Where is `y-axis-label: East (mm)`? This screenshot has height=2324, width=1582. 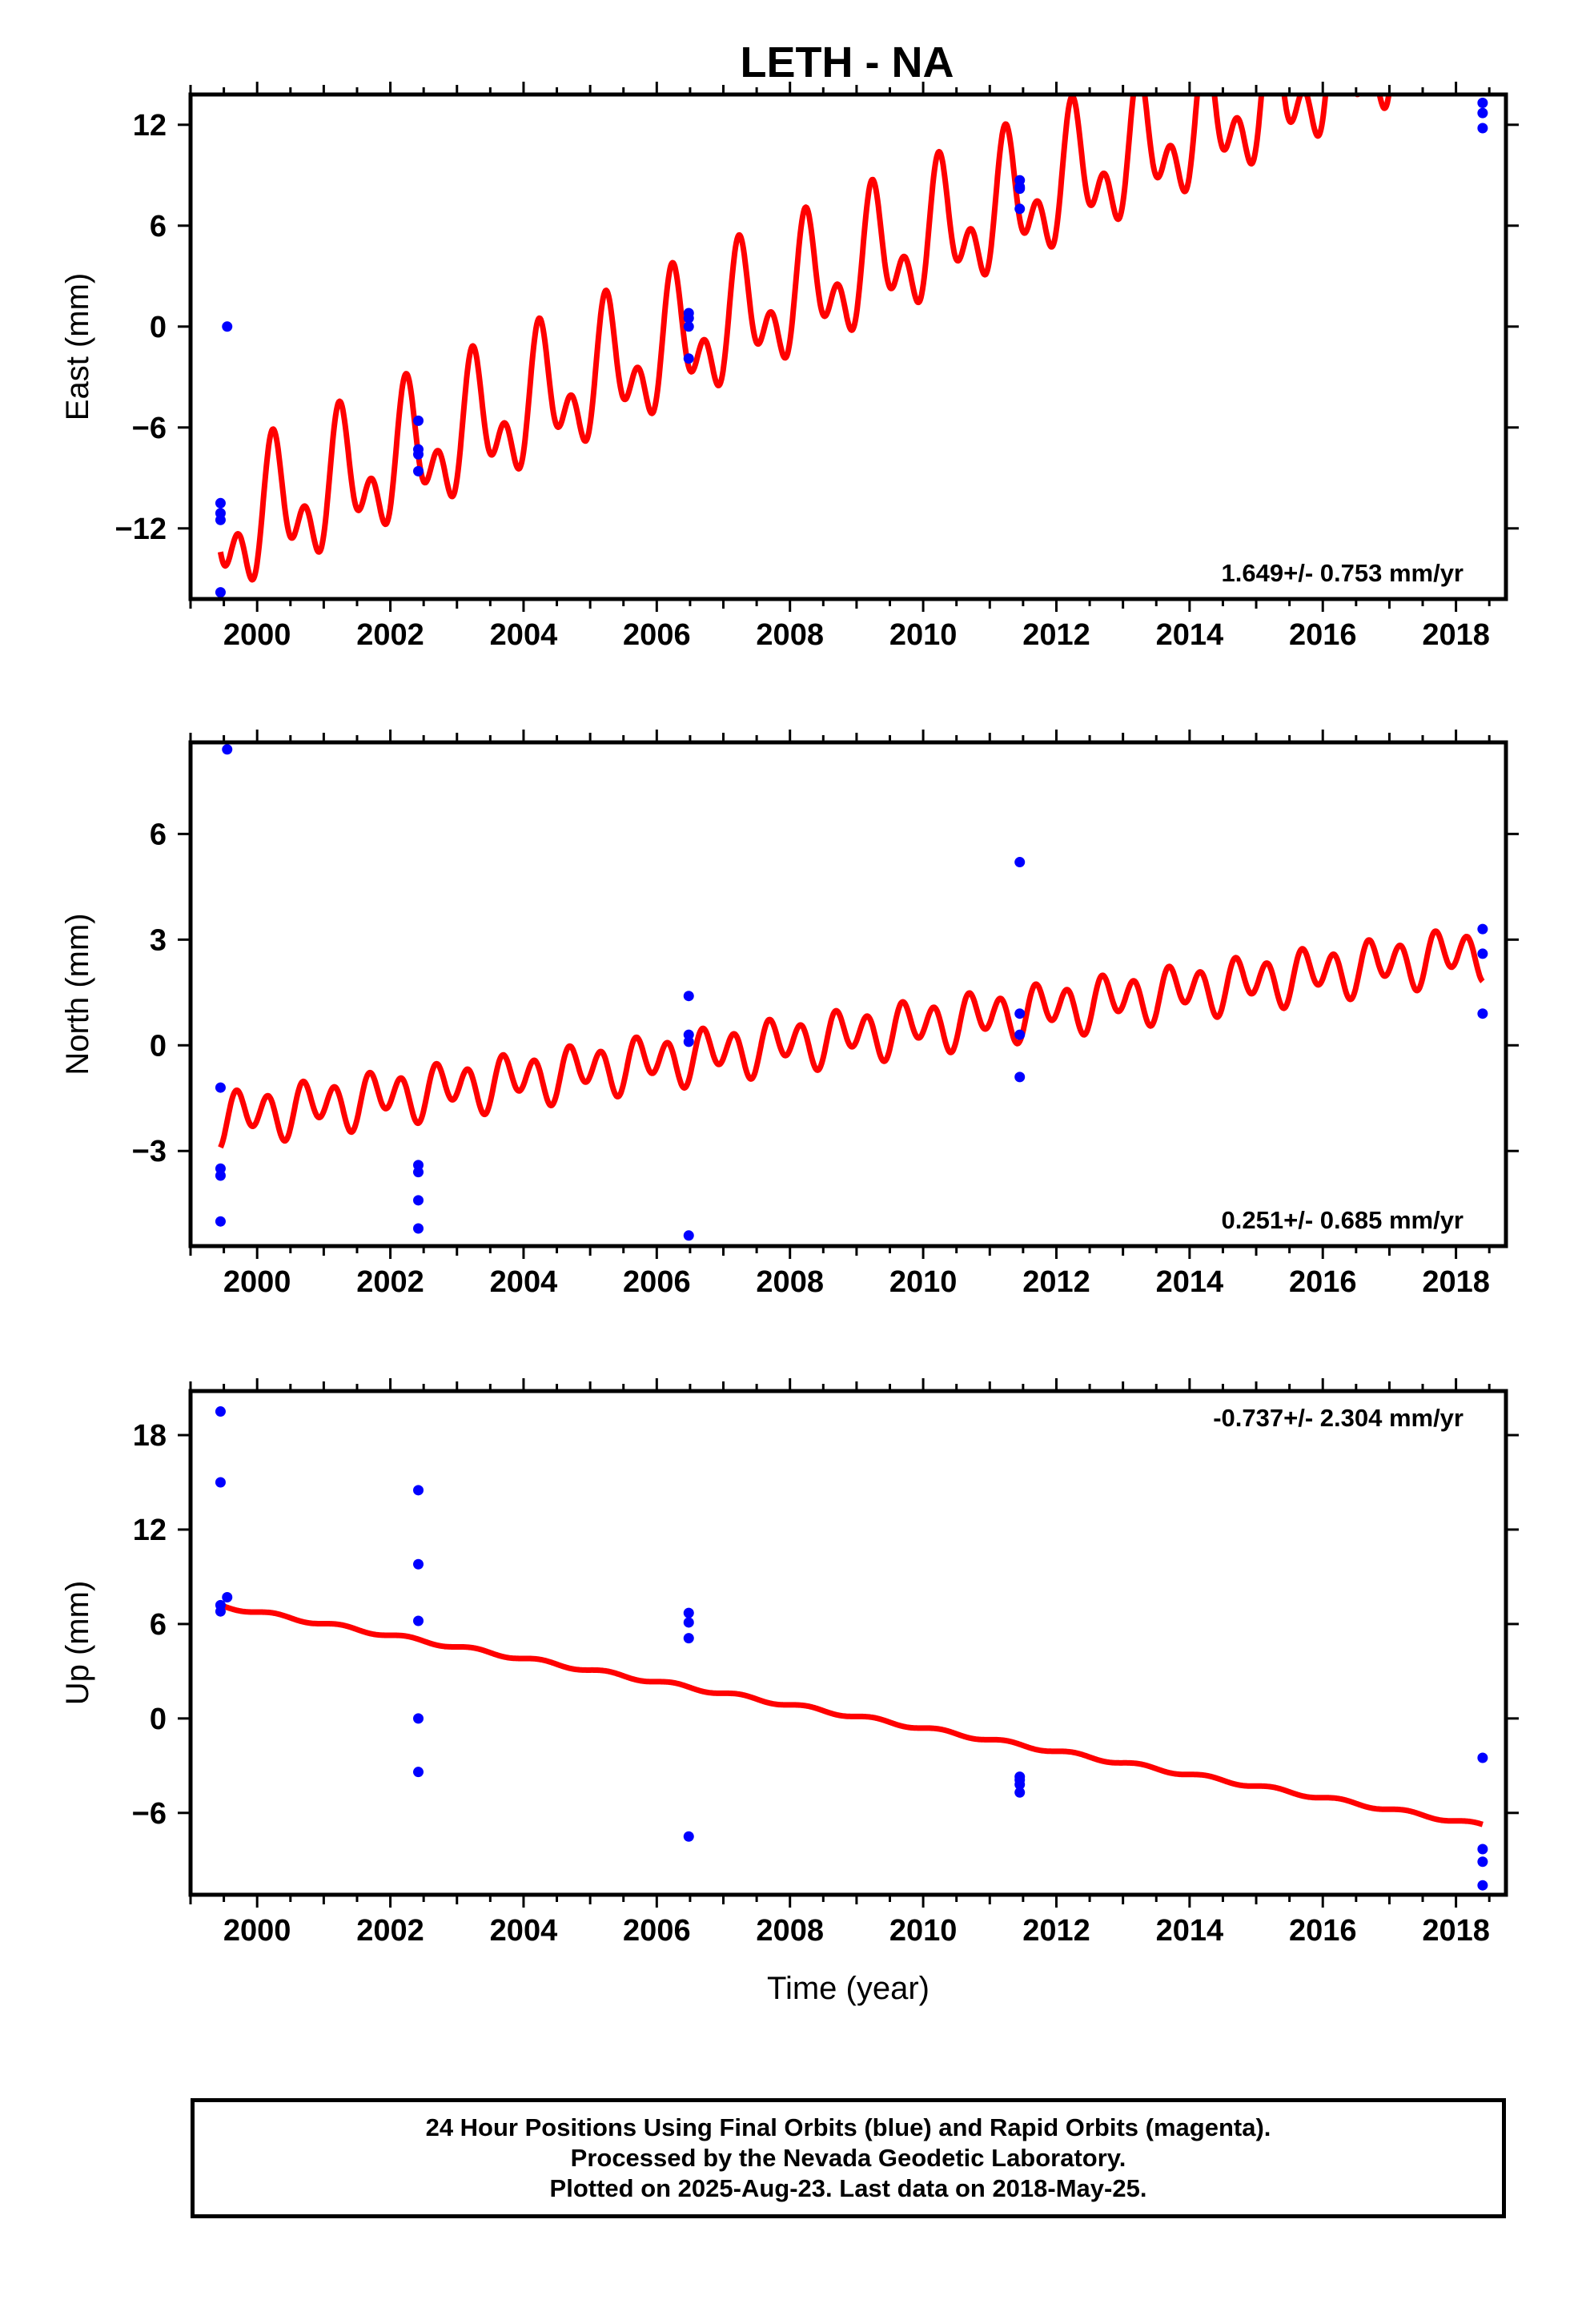
y-axis-label: East (mm) is located at coordinates (77, 346).